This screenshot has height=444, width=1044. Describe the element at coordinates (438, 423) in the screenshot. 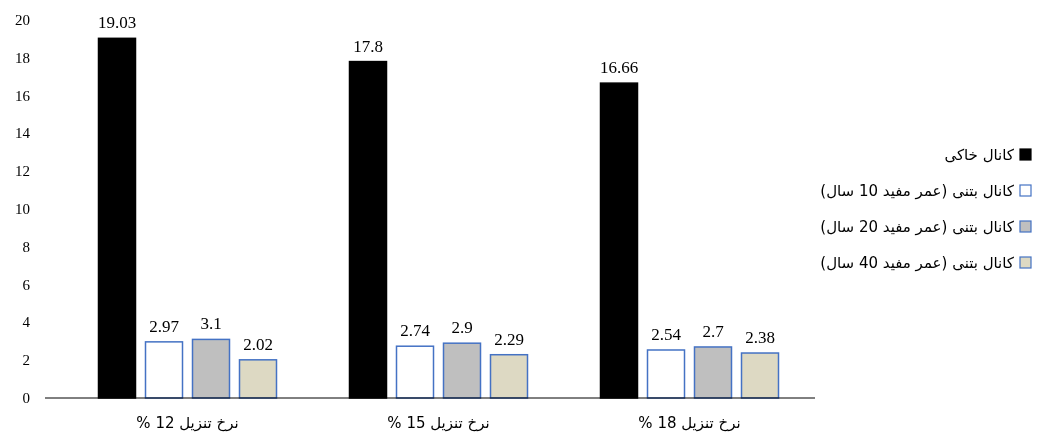

I see `x-tick-label: نرخ تنزیل 15 %` at that location.